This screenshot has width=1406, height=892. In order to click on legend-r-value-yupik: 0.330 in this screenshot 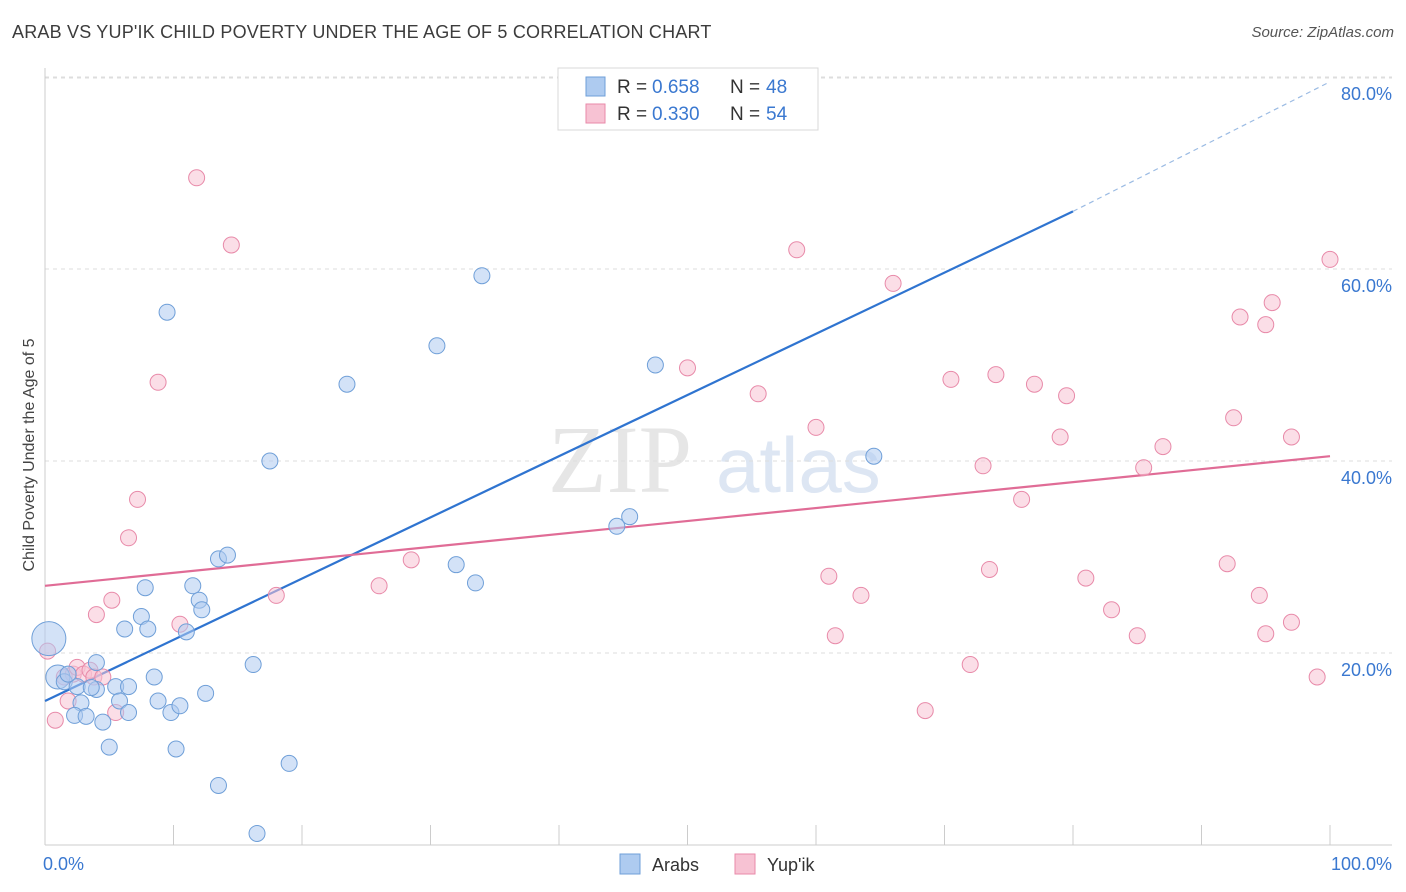, I will do `click(676, 114)`.